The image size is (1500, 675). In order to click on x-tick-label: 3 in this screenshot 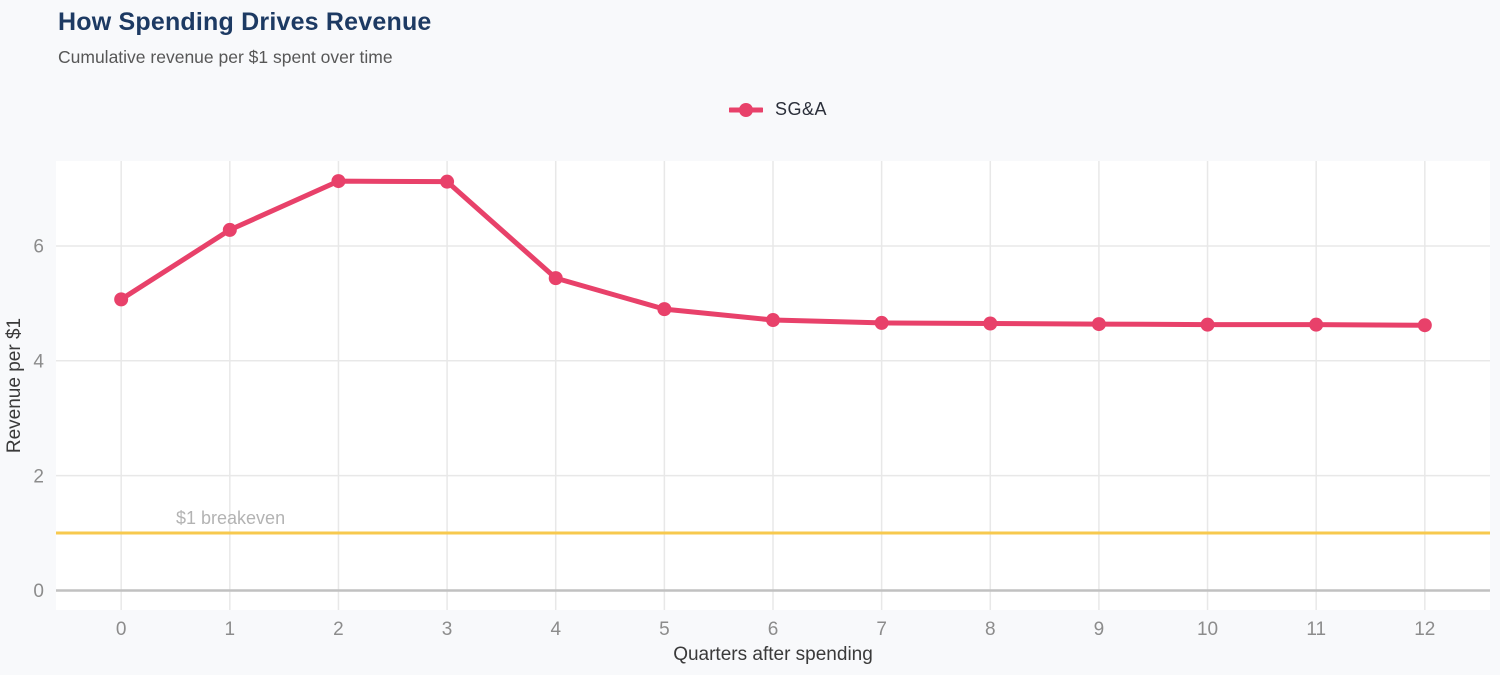, I will do `click(447, 629)`.